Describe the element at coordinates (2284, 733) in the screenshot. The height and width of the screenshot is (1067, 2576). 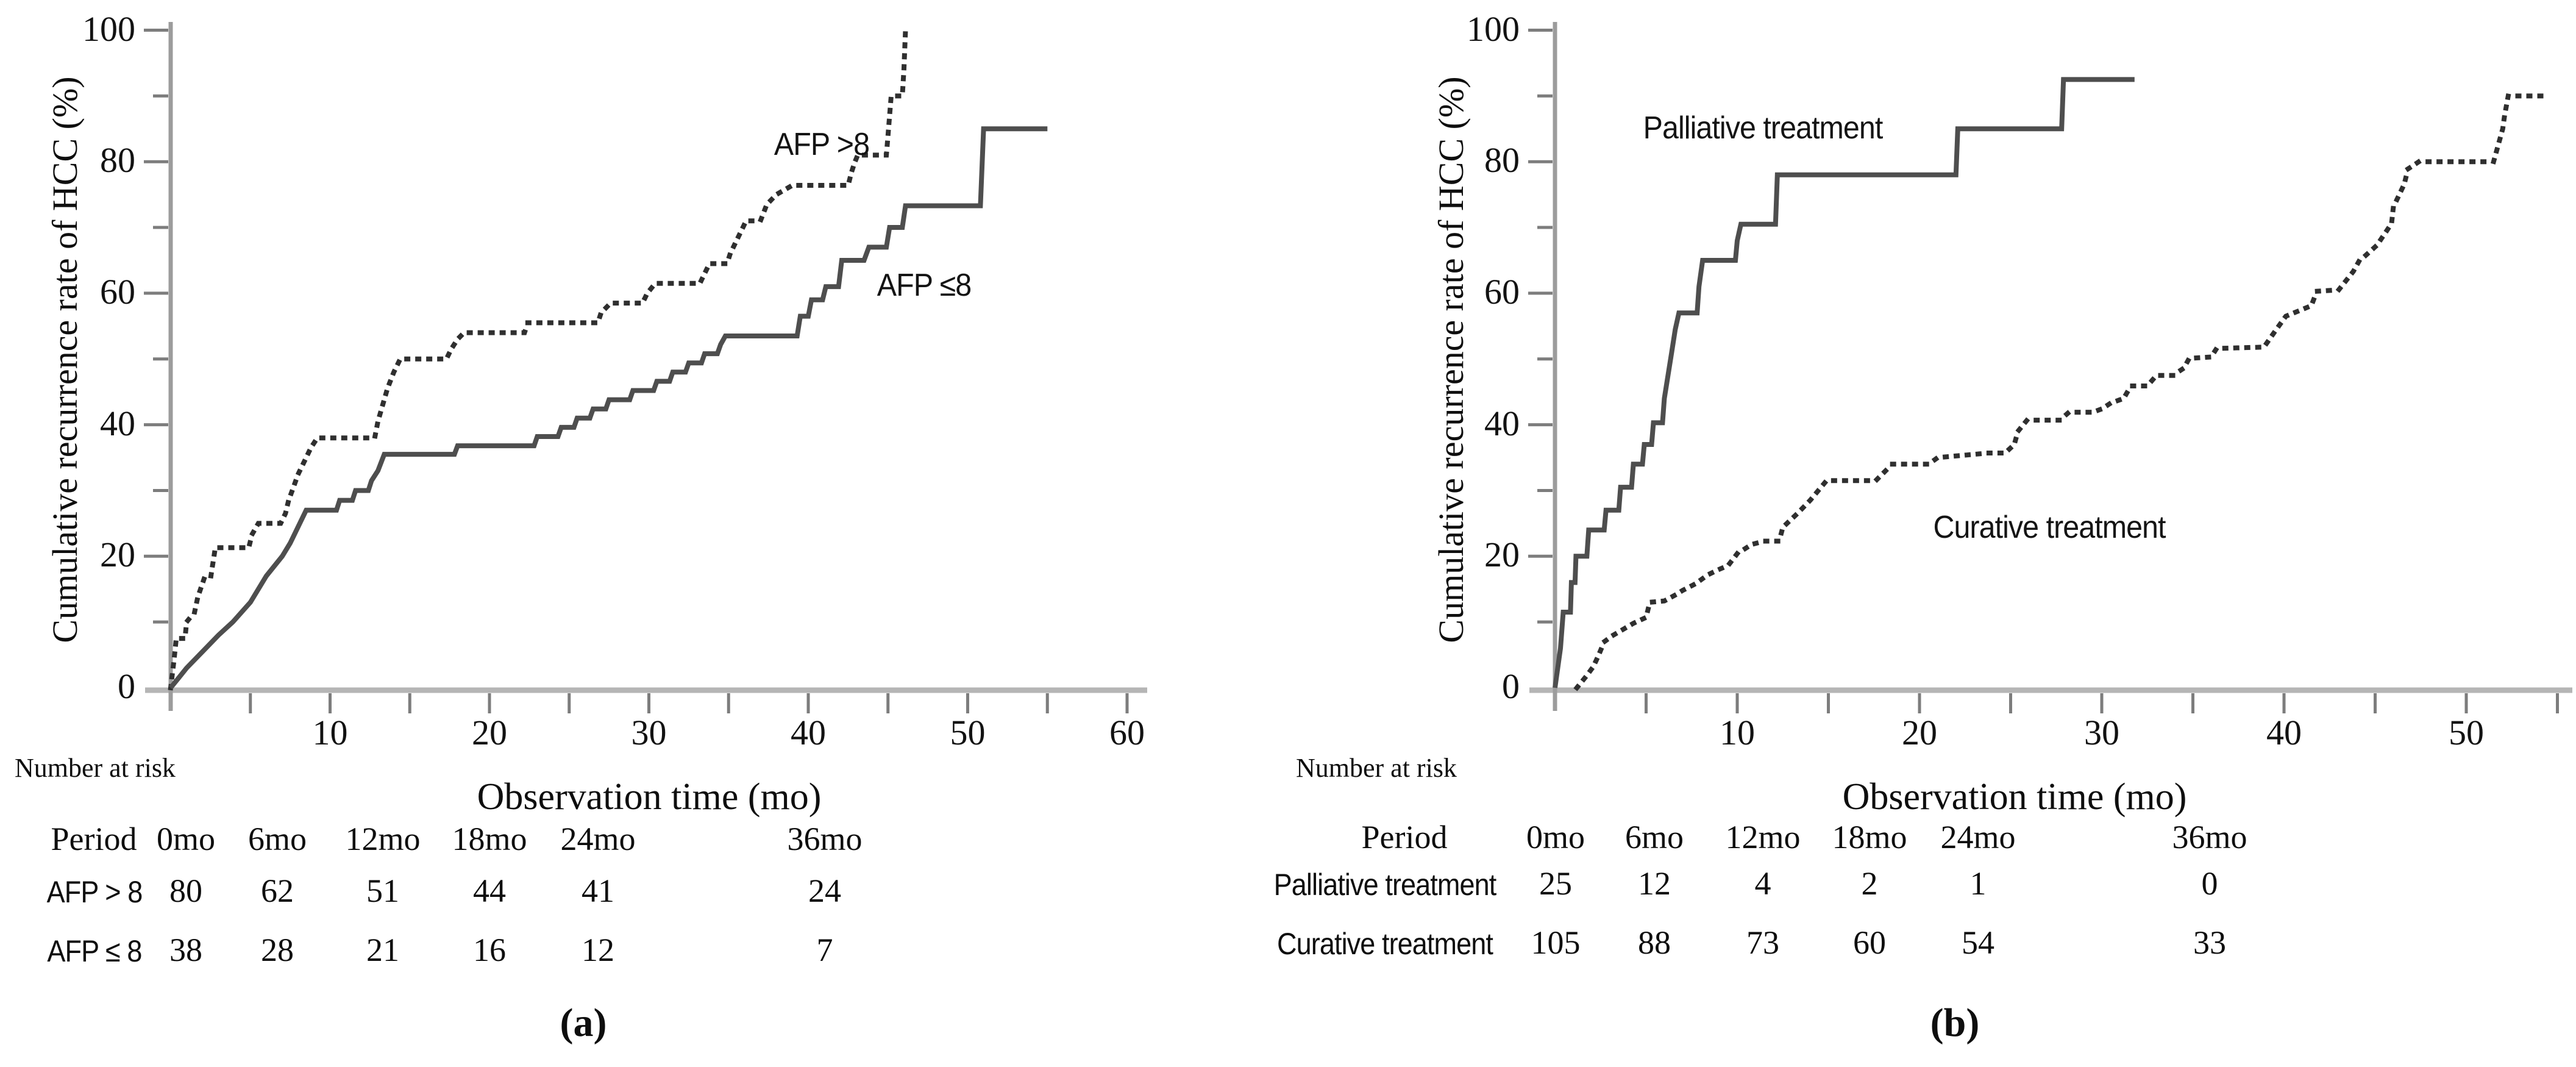
I see `panel-b-x-tick-label: 40` at that location.